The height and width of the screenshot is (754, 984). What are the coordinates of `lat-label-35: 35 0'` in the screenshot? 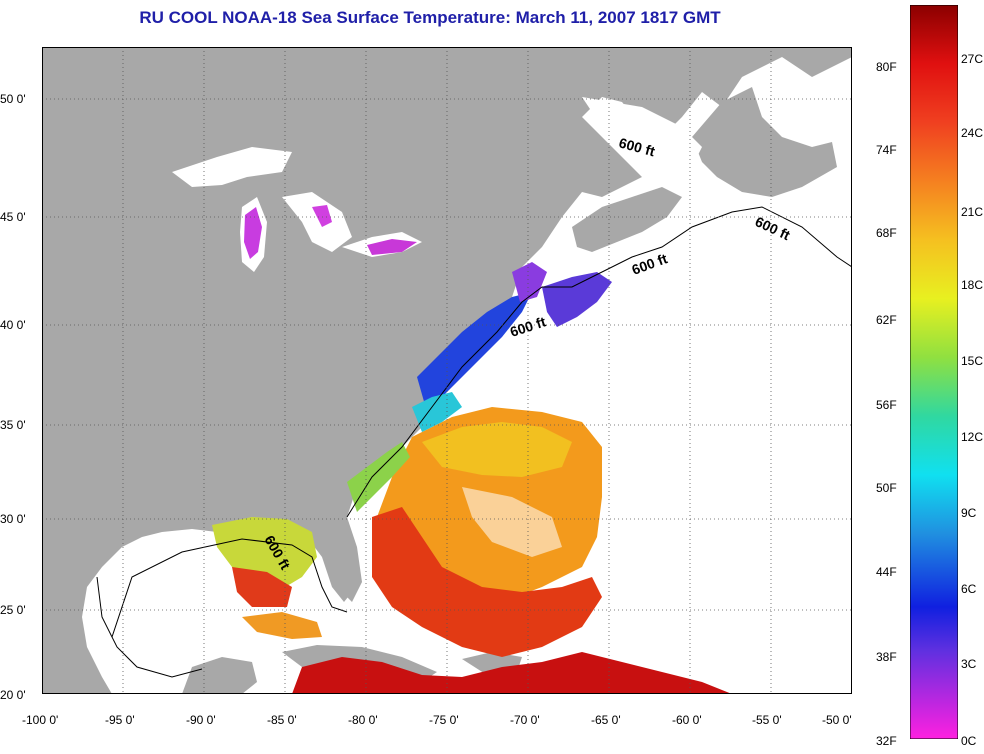 It's located at (13, 425).